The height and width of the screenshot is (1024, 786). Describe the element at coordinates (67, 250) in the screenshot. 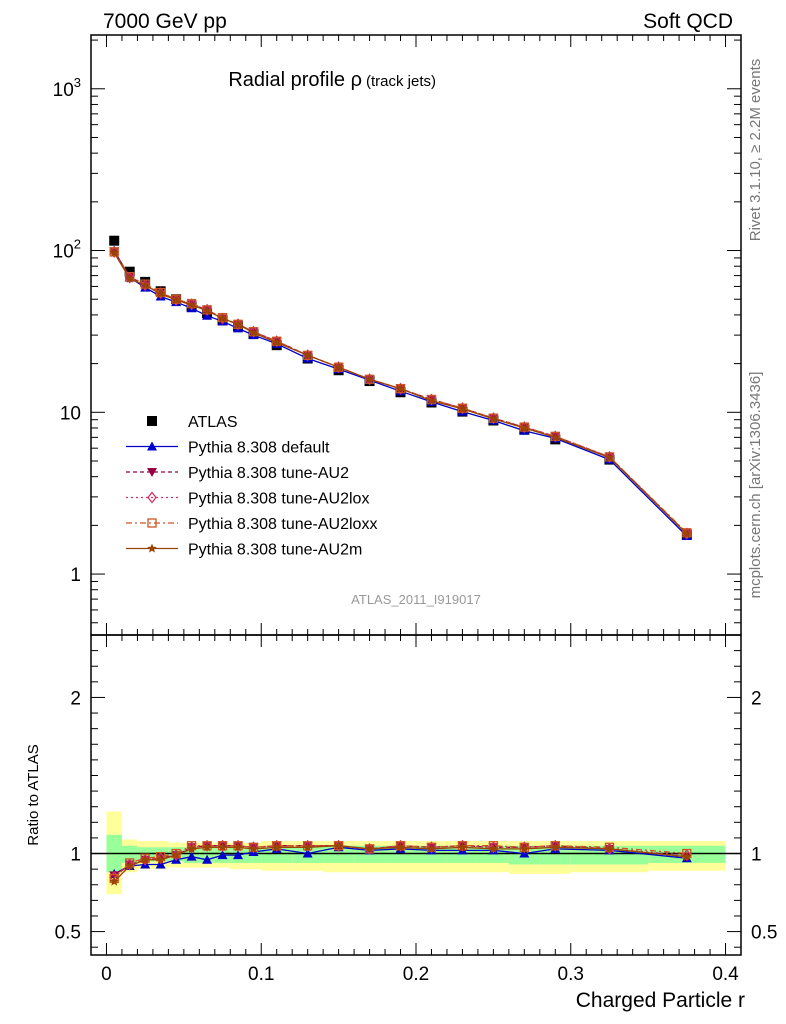

I see `y-tick-label: 10²` at that location.